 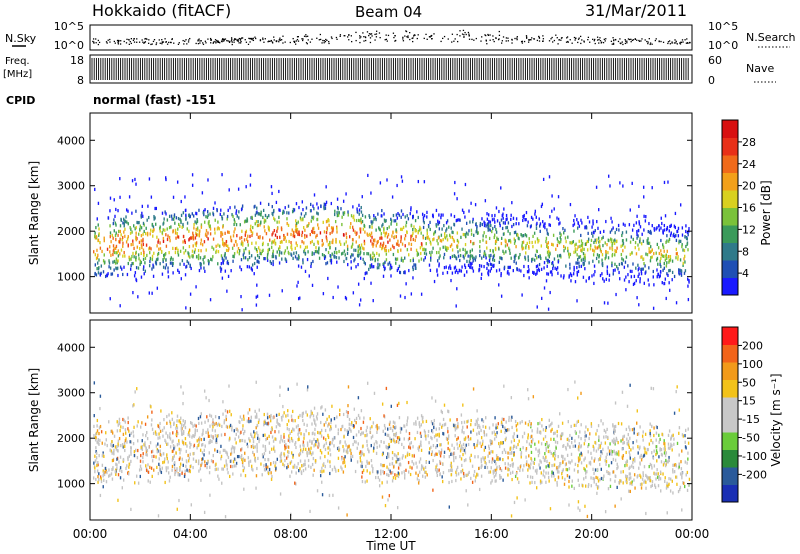 What do you see at coordinates (80, 80) in the screenshot?
I see `freq-tick-low: 8` at bounding box center [80, 80].